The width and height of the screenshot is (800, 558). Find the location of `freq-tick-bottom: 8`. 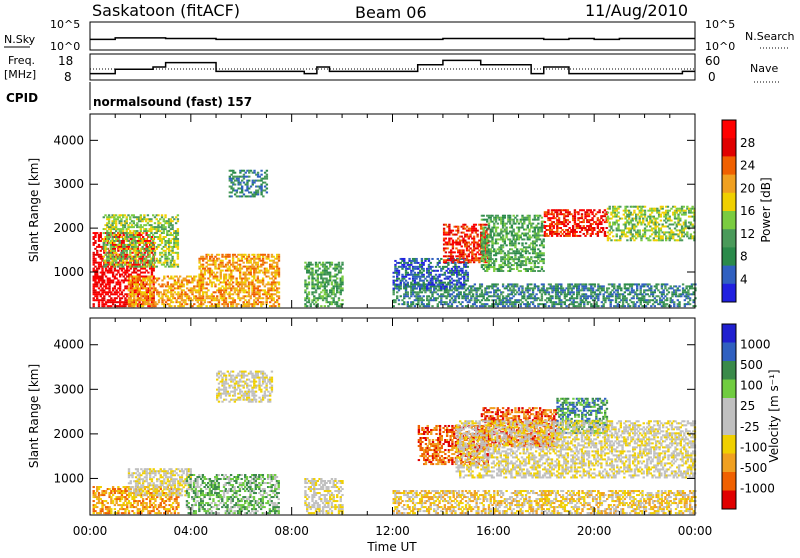

freq-tick-bottom: 8 is located at coordinates (68, 77).